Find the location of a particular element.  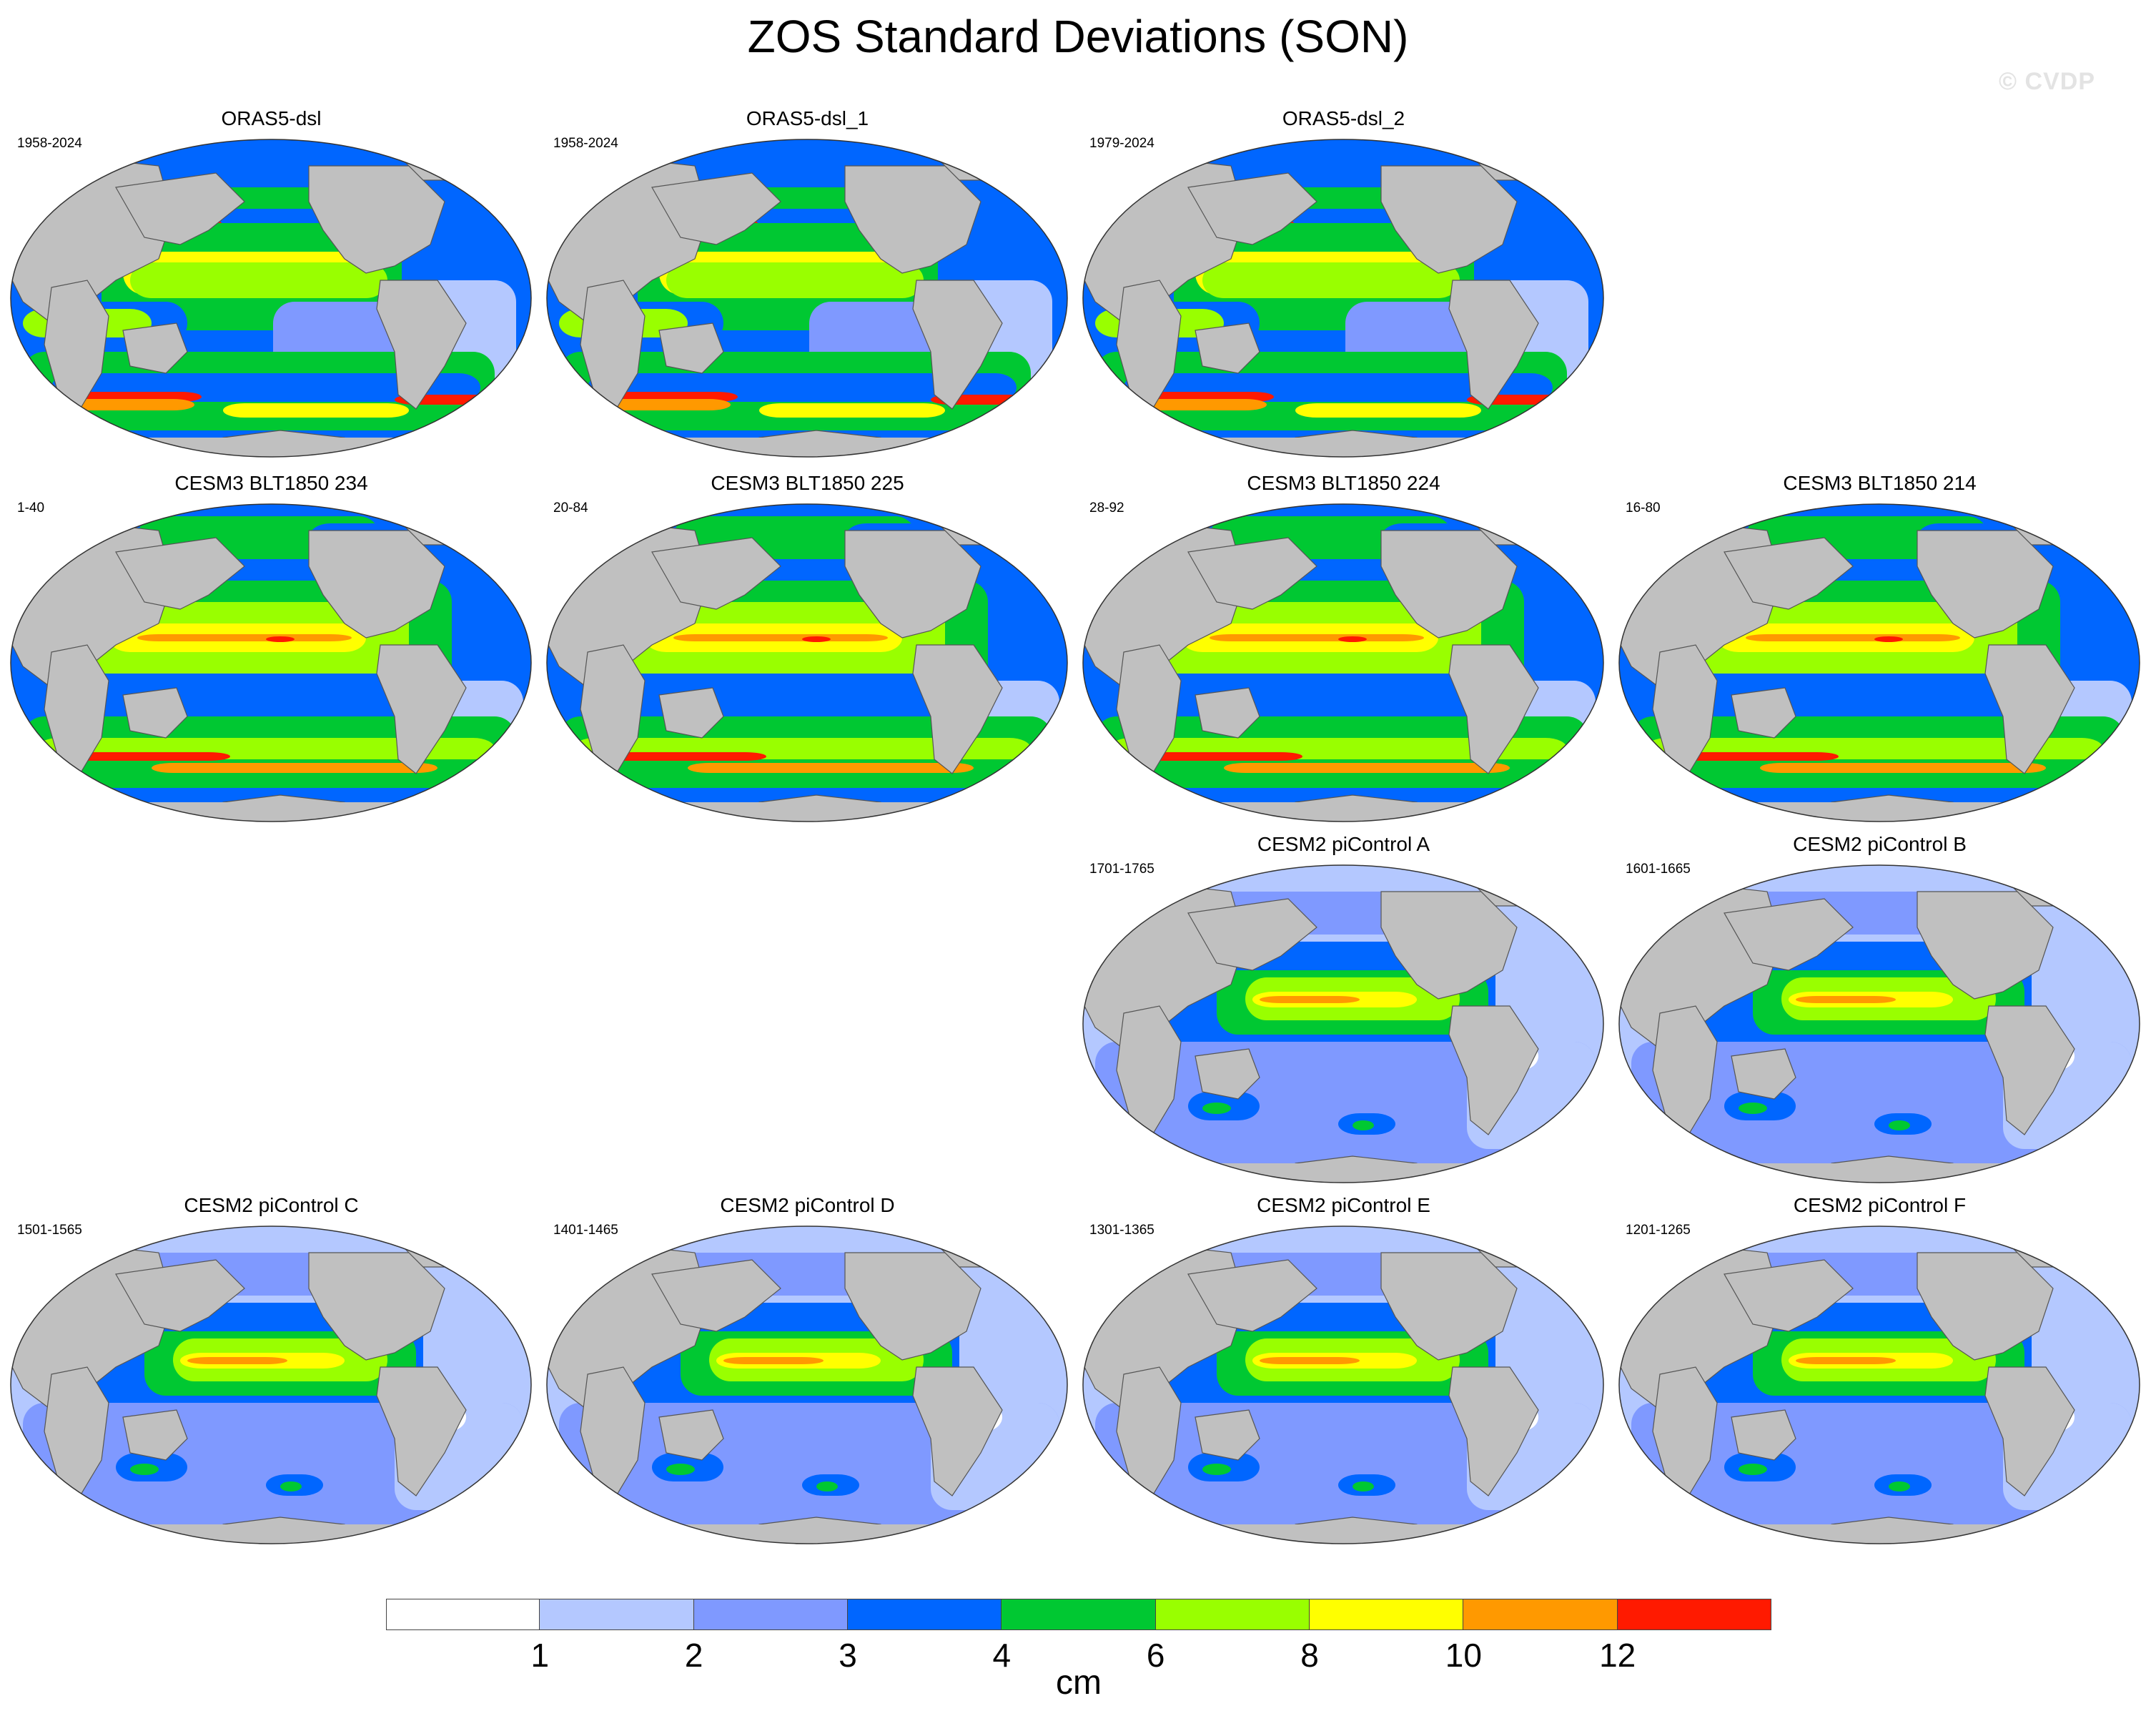

panel-title: CESM3 BLT1850 225 is located at coordinates (807, 483).